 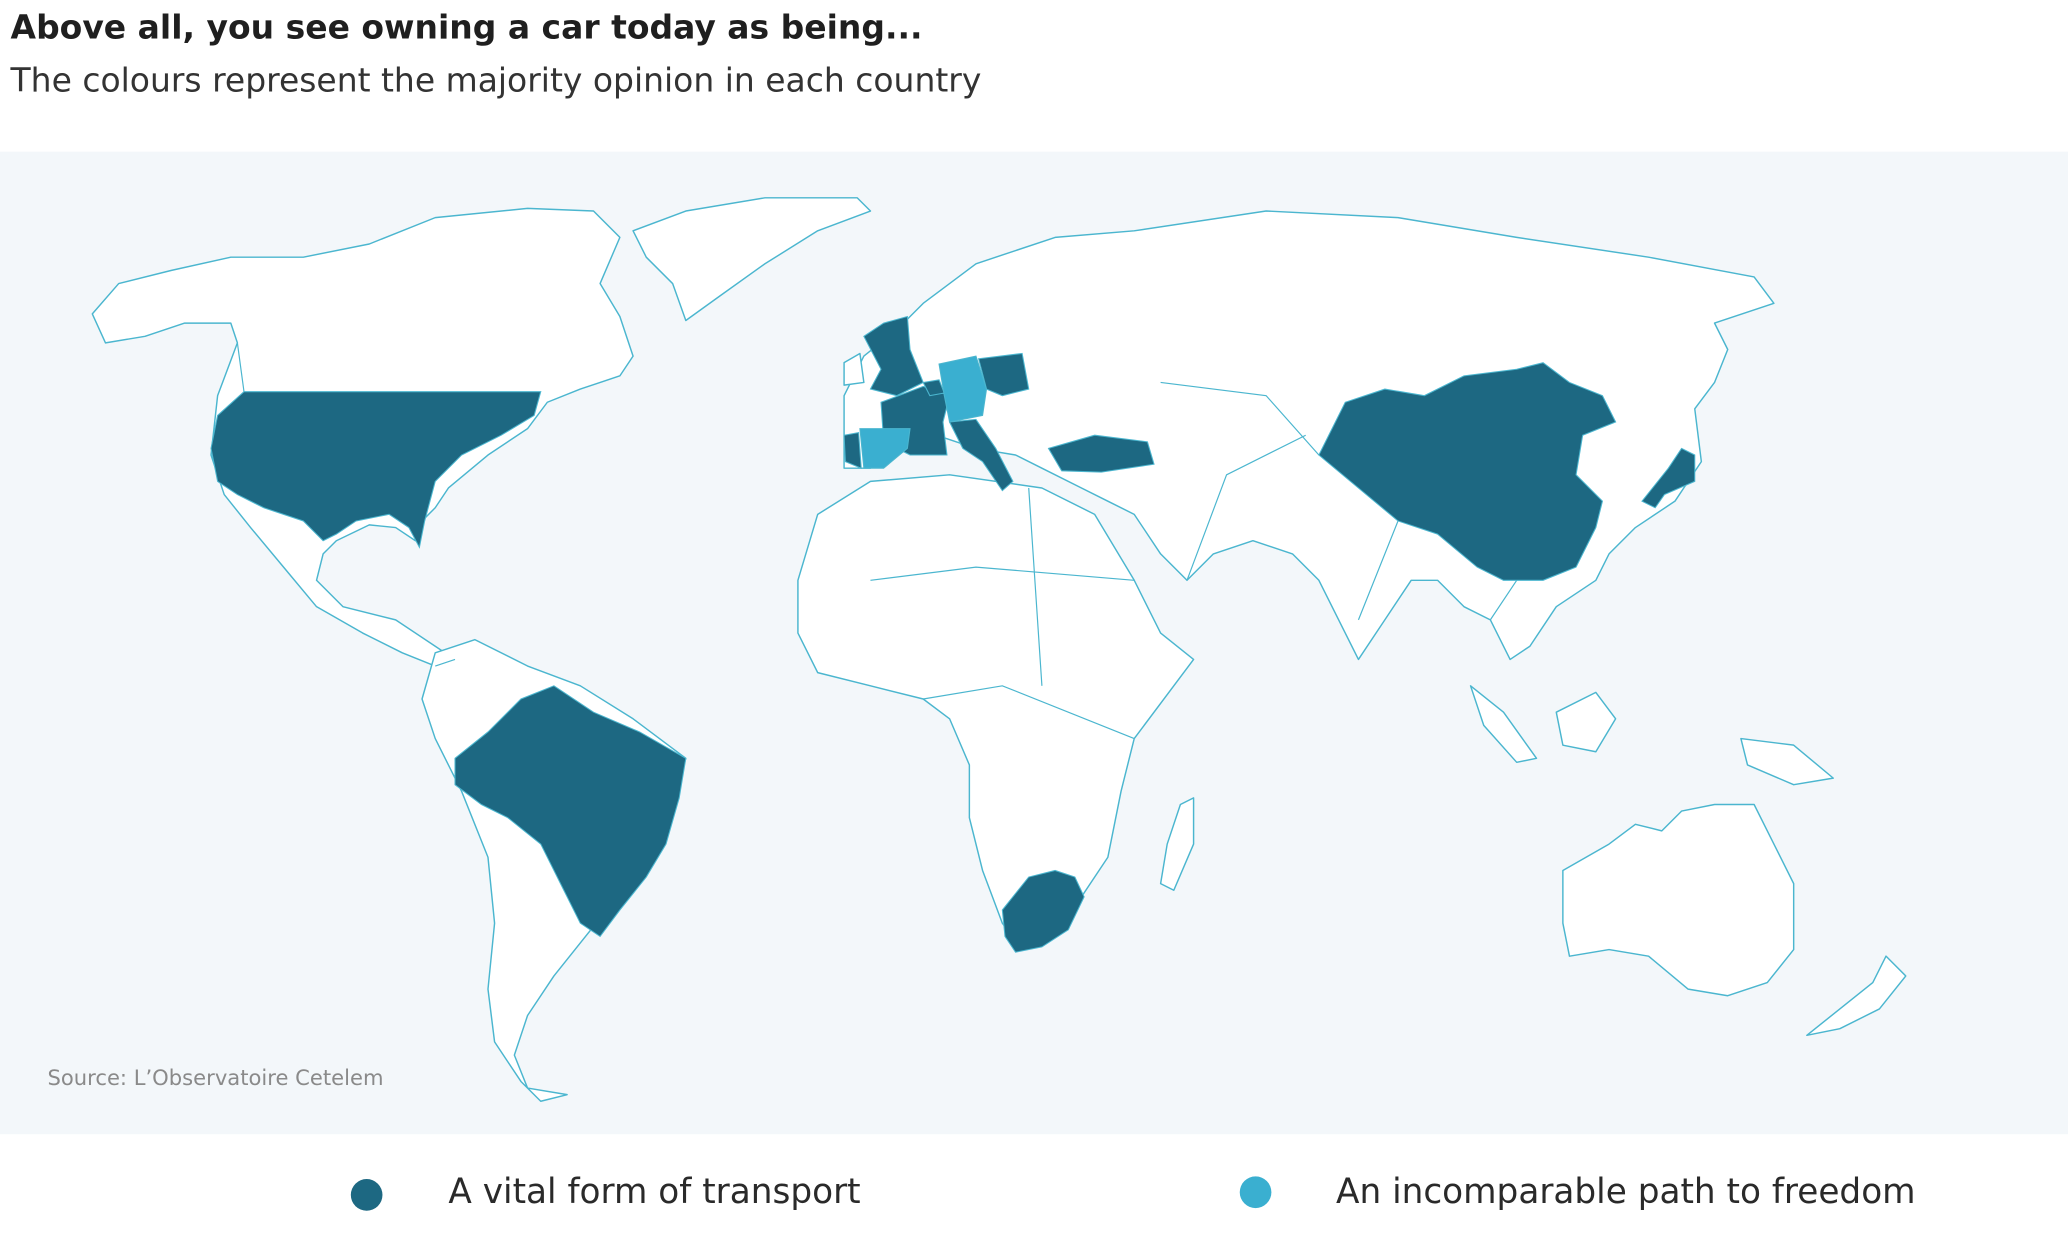 I want to click on new-zealand, so click(x=1856, y=996).